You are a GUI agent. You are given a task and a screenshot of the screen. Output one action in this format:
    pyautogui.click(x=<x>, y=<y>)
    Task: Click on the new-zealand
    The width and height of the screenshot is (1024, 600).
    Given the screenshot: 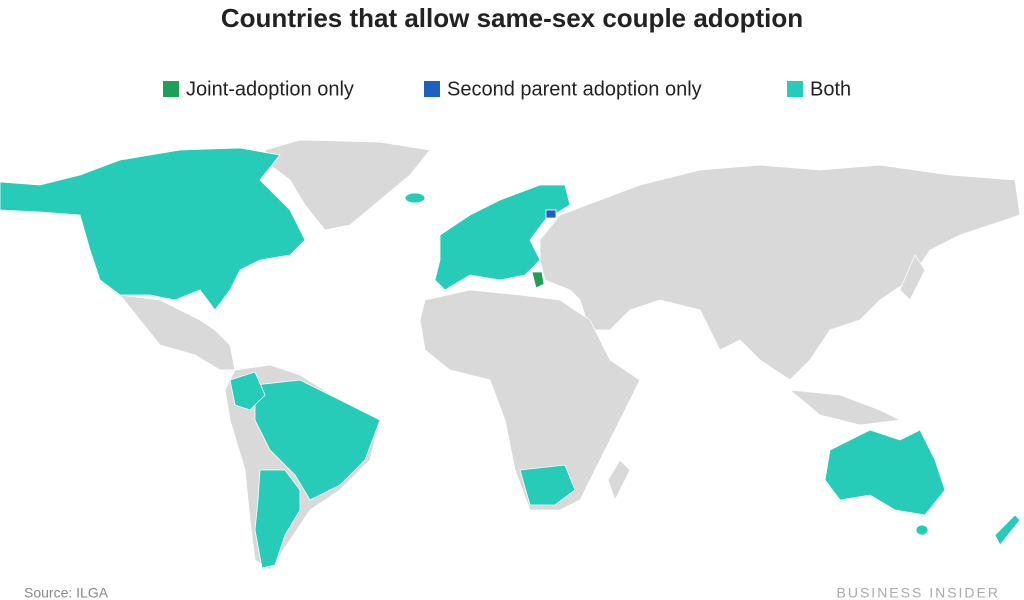 What is the action you would take?
    pyautogui.click(x=1007, y=530)
    